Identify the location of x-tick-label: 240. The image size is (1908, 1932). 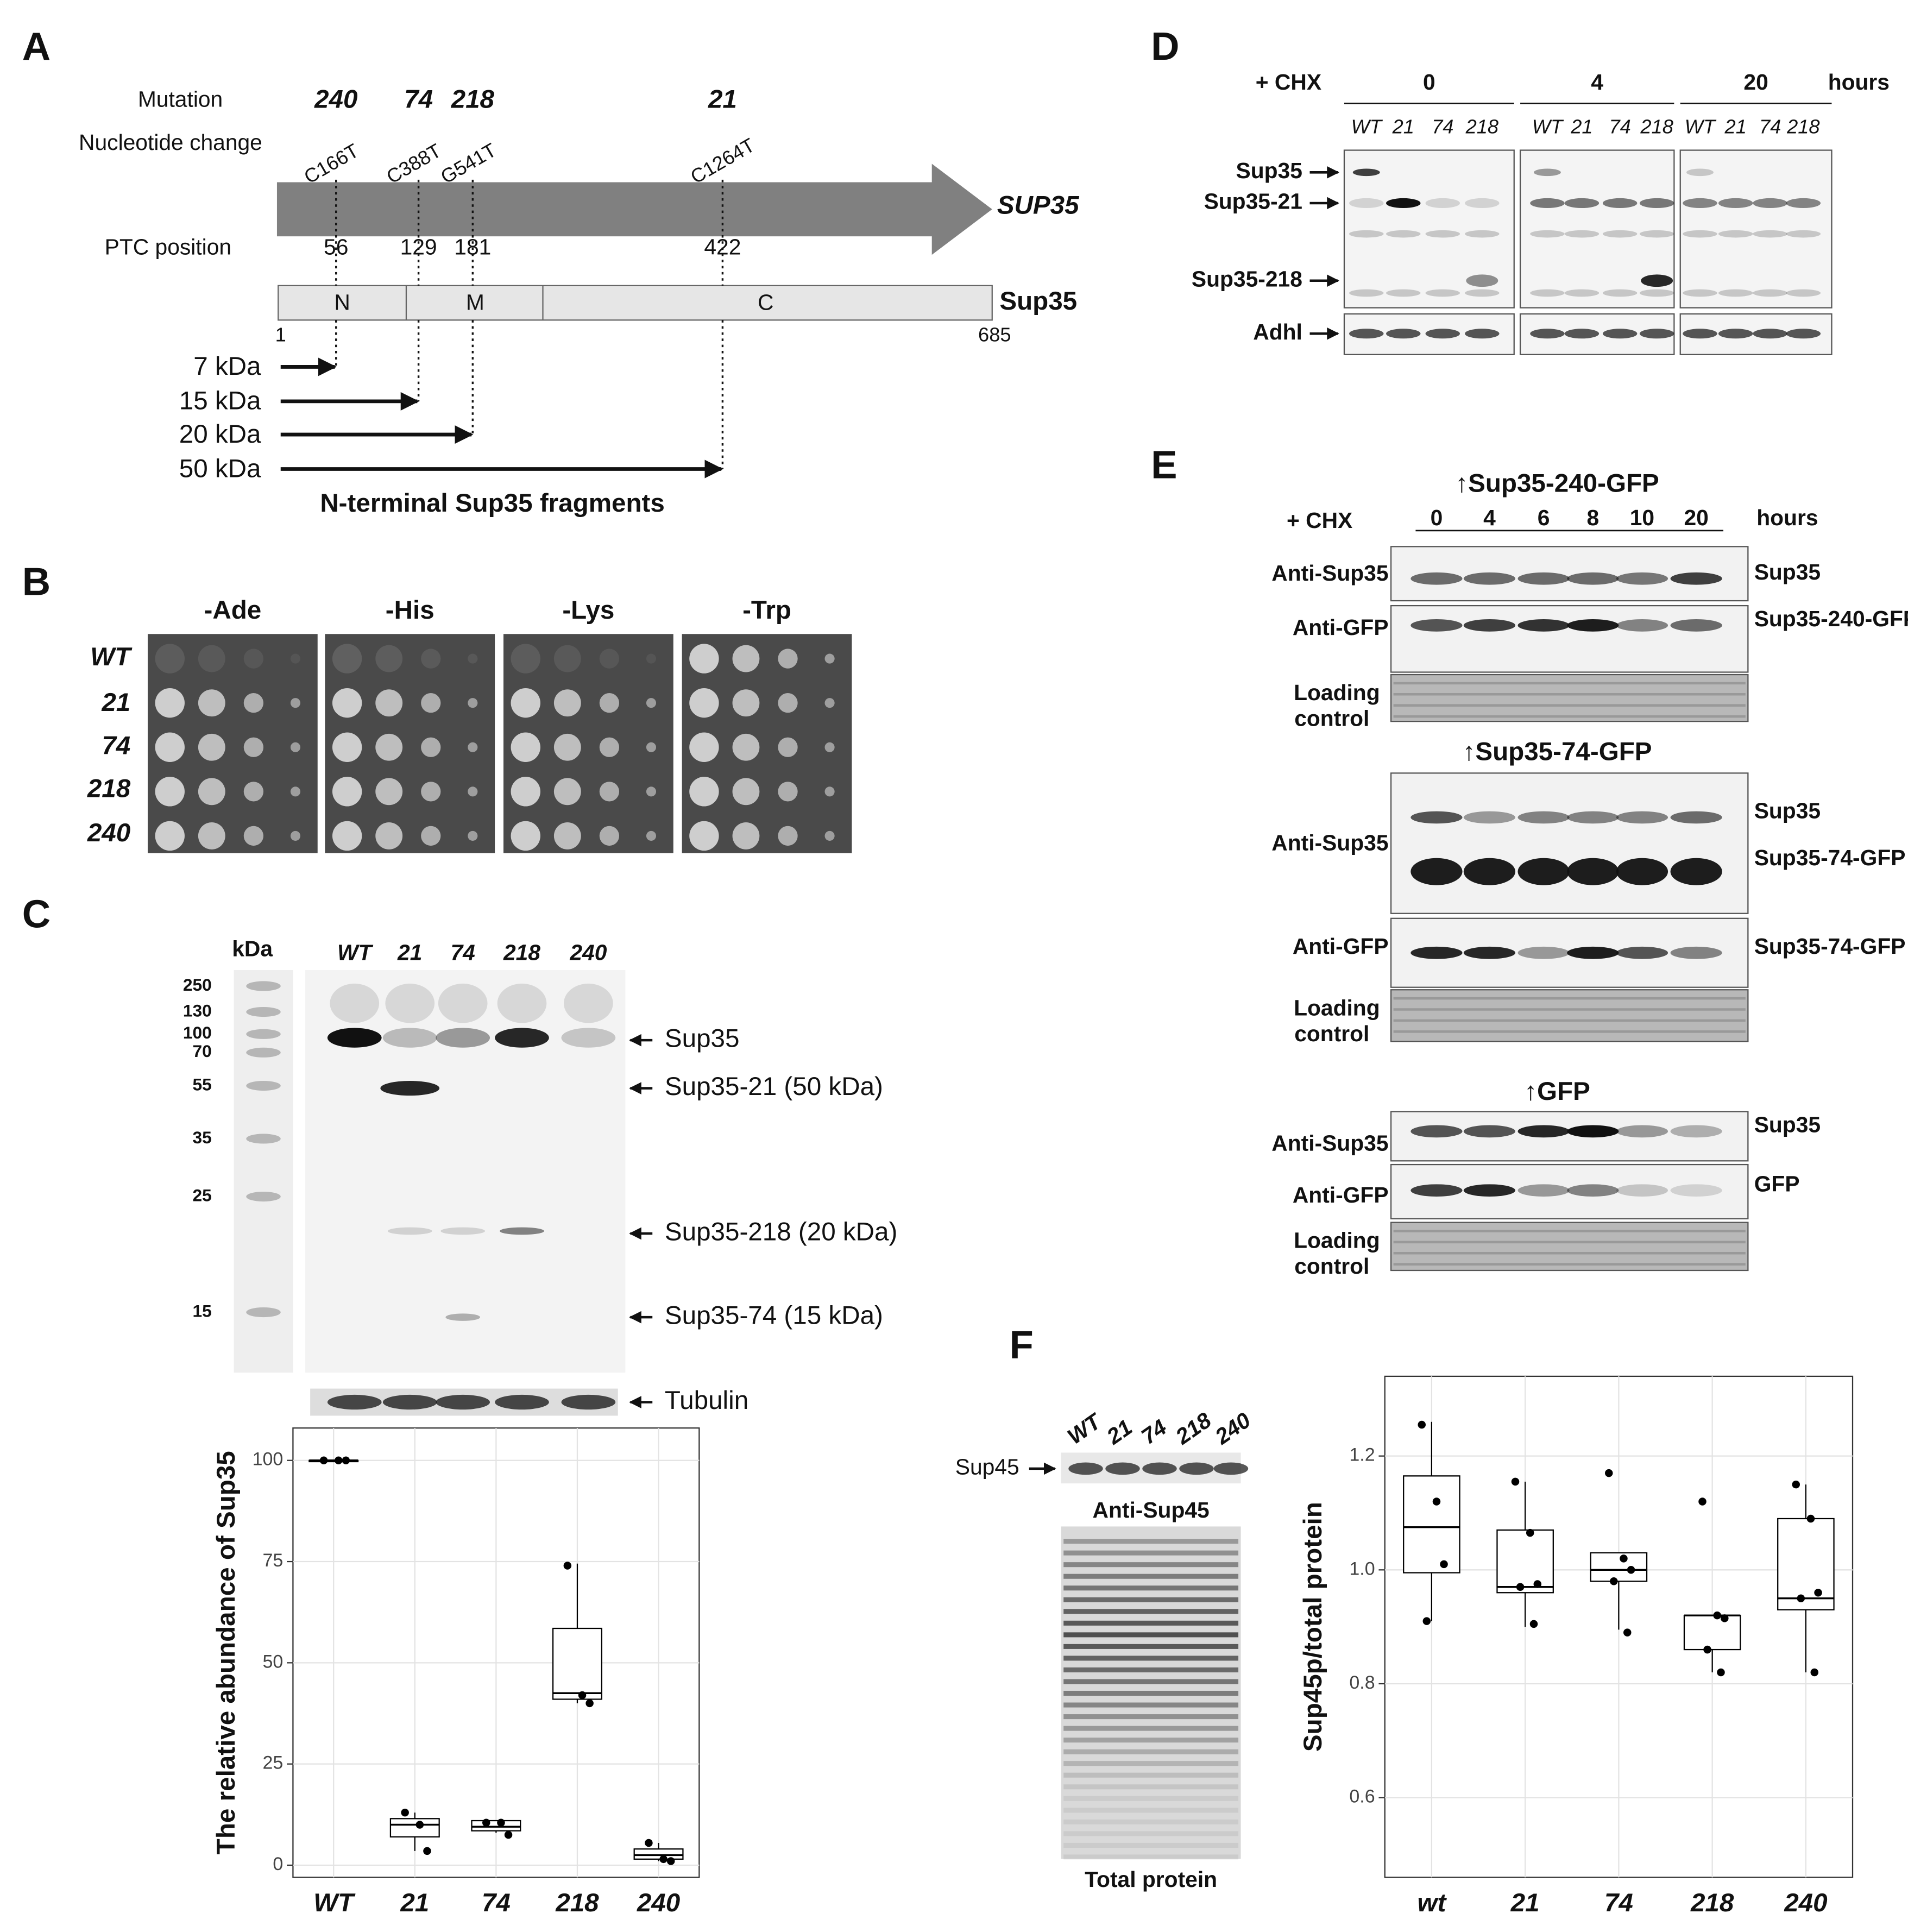
(659, 1903).